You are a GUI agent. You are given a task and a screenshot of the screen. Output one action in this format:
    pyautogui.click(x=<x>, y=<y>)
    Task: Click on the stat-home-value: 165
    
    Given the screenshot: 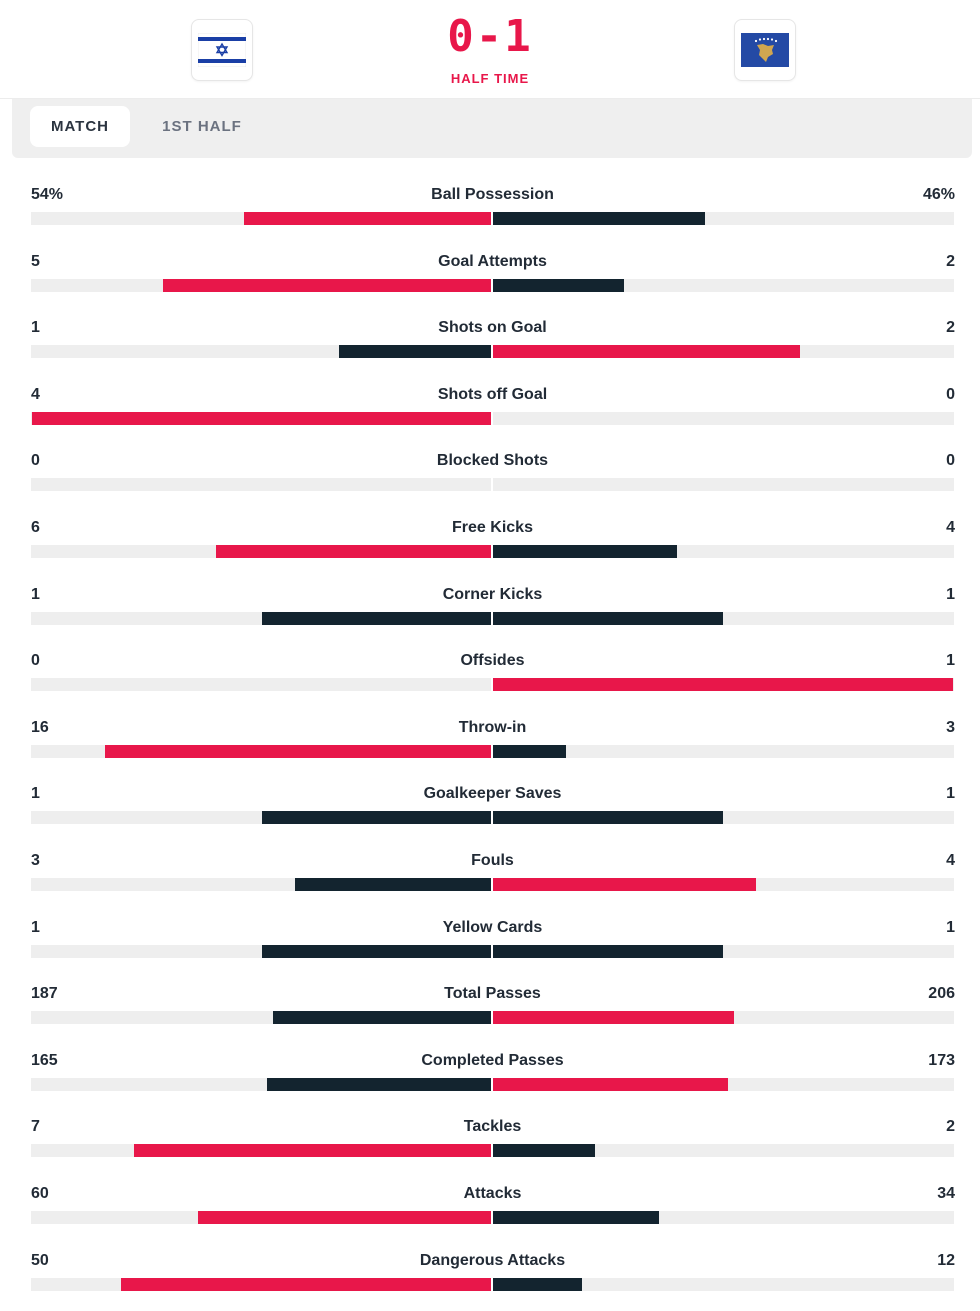 What is the action you would take?
    pyautogui.click(x=44, y=1060)
    